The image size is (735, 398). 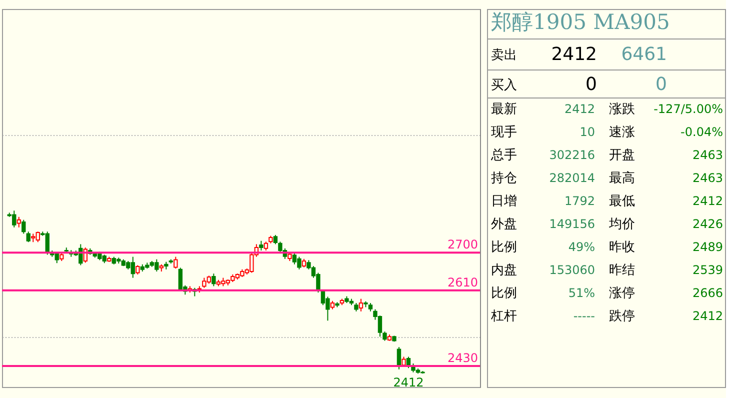 What do you see at coordinates (622, 293) in the screenshot?
I see `text: 涨停` at bounding box center [622, 293].